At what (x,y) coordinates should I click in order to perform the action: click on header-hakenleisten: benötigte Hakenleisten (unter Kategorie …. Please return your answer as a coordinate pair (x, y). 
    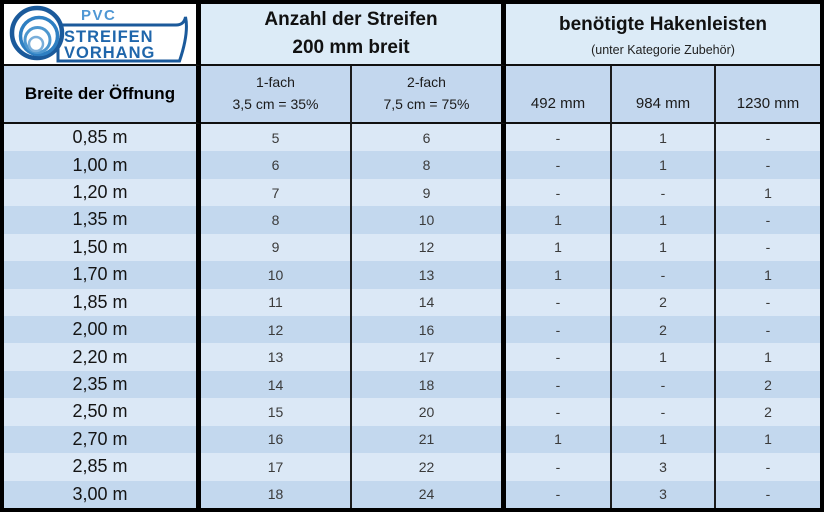
    Looking at the image, I should click on (663, 35).